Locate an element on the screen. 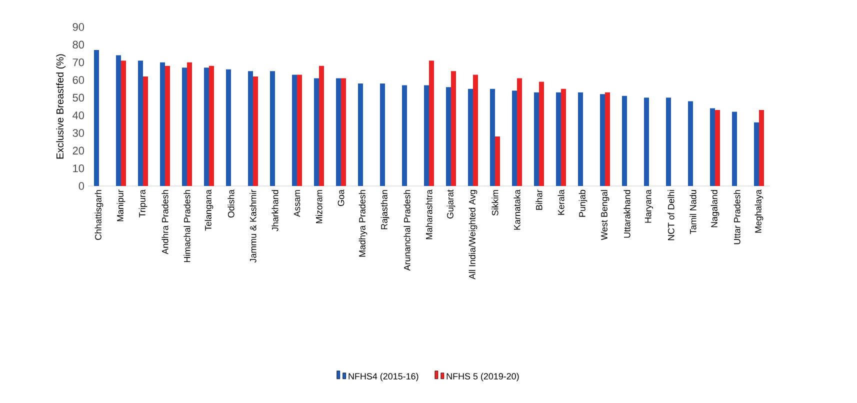 This screenshot has height=403, width=857. x-tick-label: Maharashtra is located at coordinates (429, 215).